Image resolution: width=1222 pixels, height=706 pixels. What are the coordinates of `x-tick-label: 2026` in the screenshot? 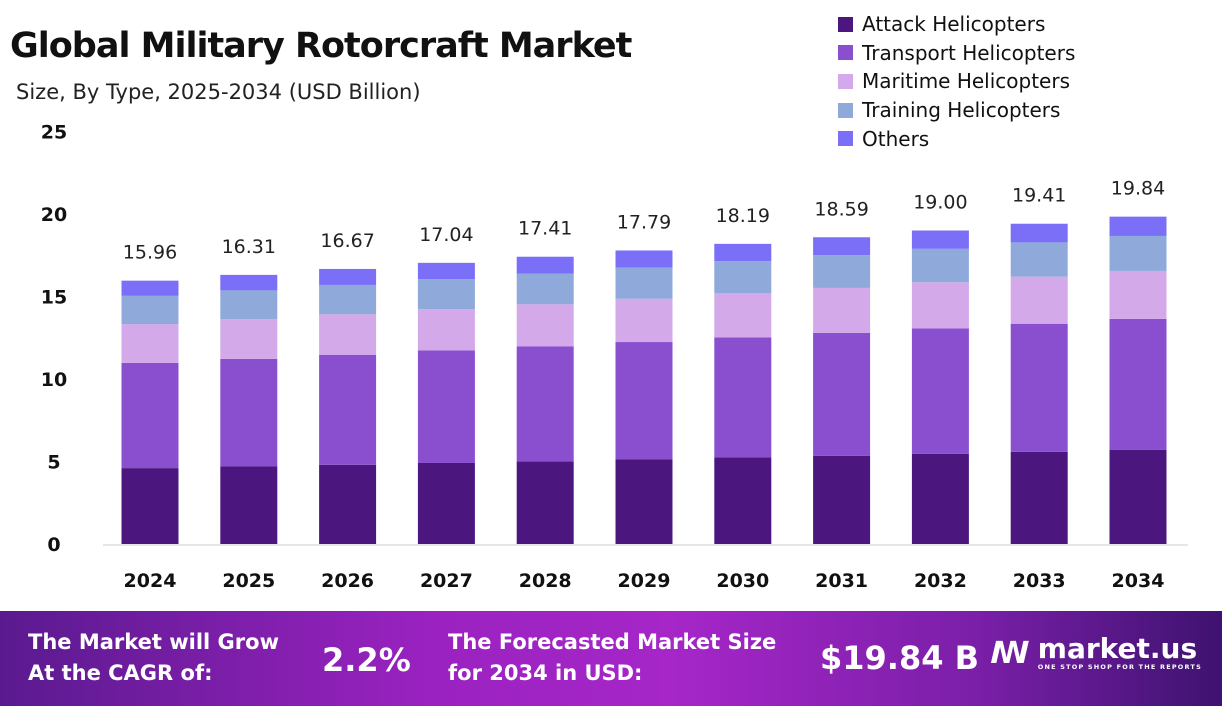 It's located at (347, 581).